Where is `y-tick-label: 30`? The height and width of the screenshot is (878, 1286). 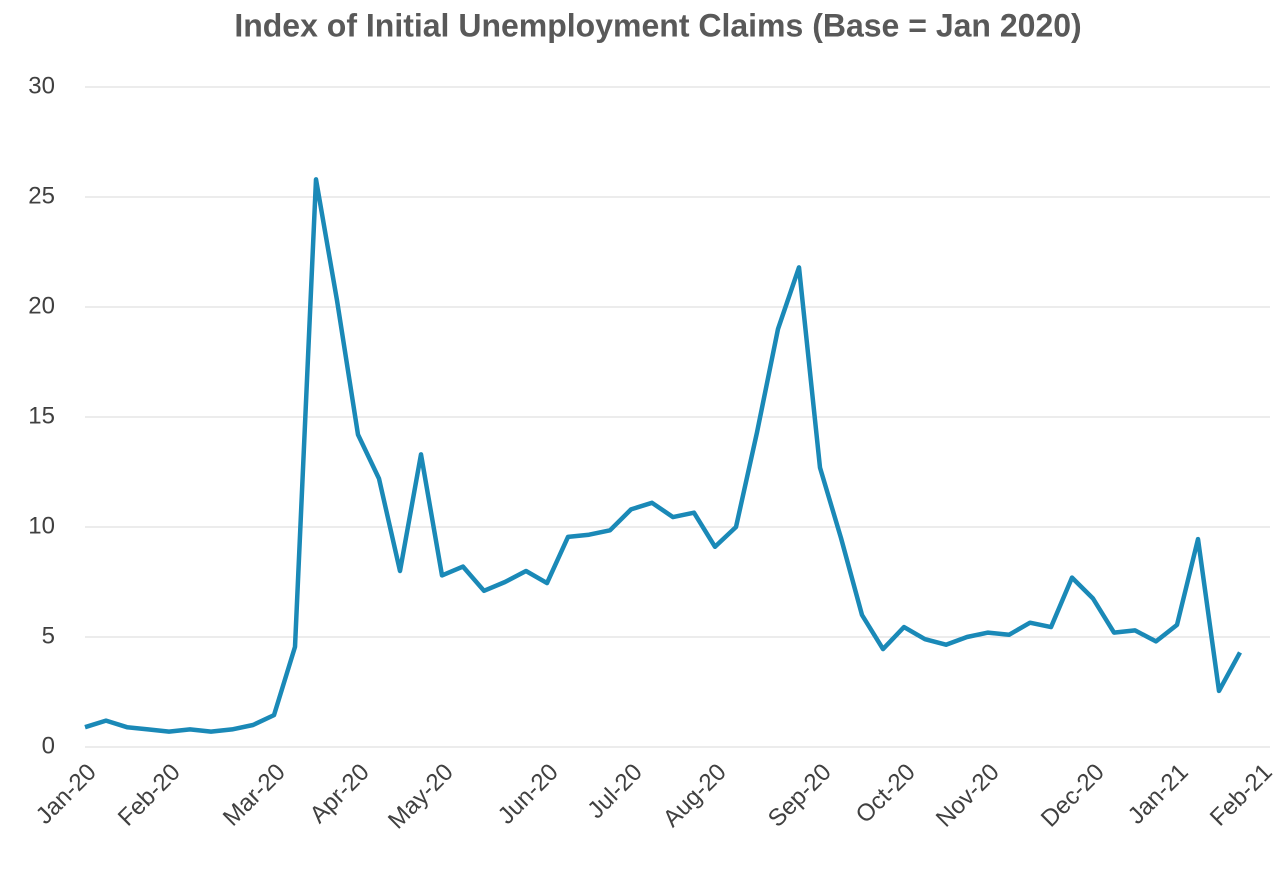
y-tick-label: 30 is located at coordinates (41, 85).